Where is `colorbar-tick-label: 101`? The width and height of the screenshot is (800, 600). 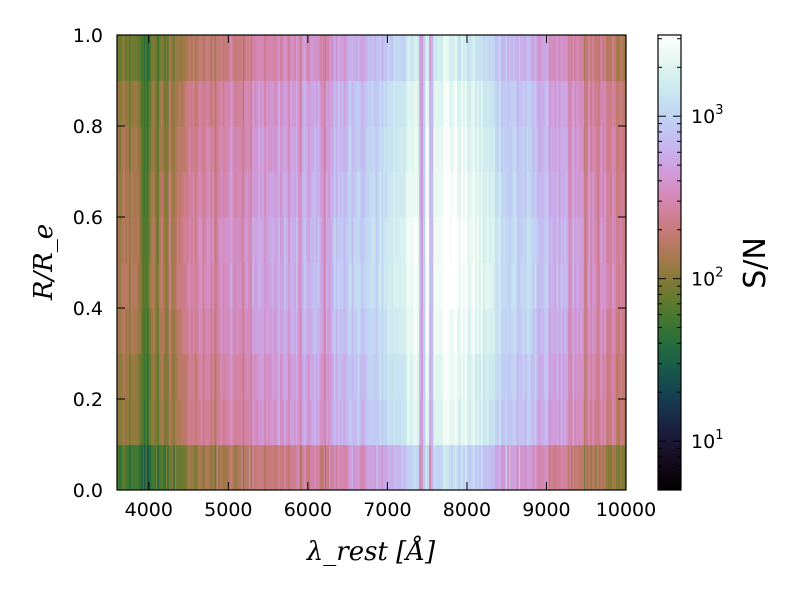
colorbar-tick-label: 101 is located at coordinates (707, 440).